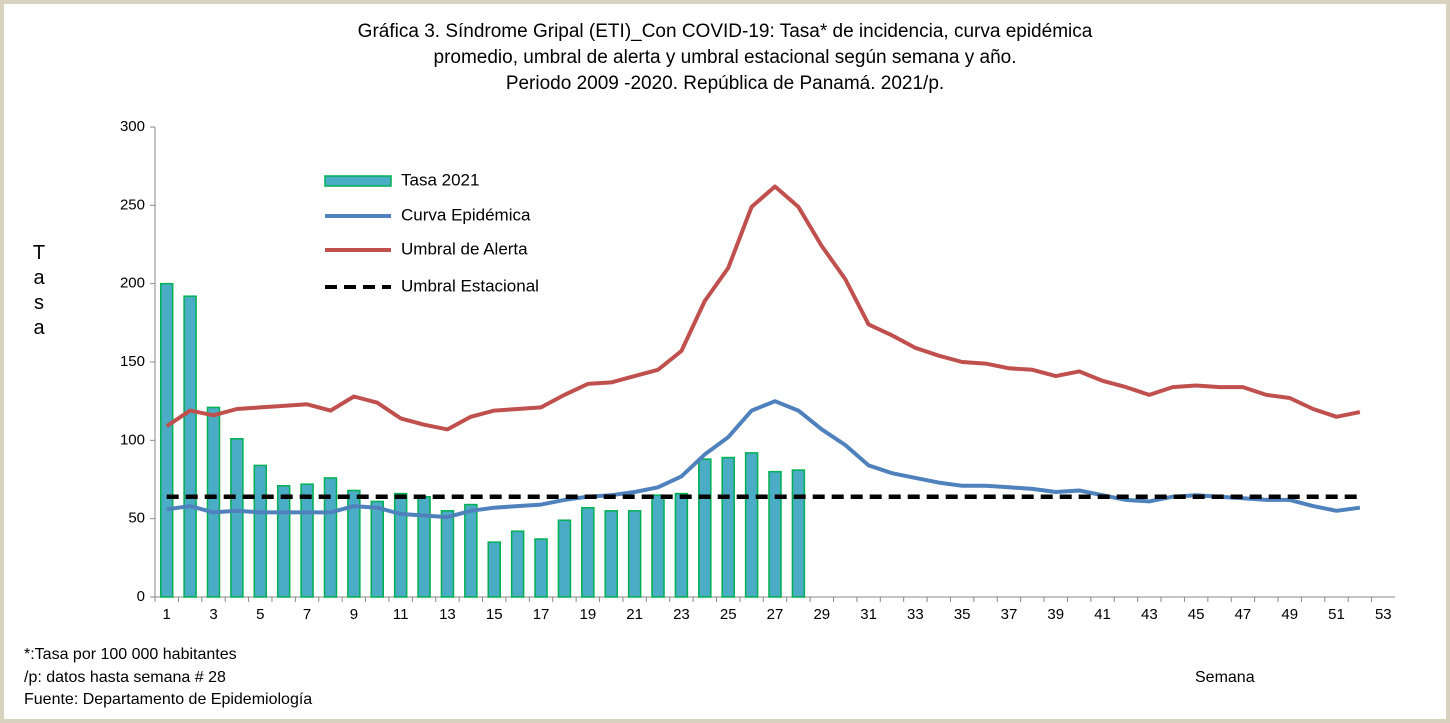  I want to click on note: /p: datos hasta semana # 28, so click(125, 677).